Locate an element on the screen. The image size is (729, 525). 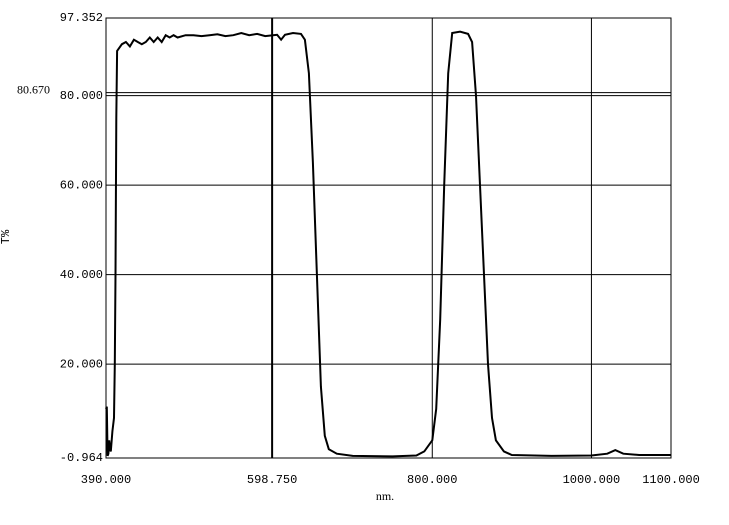
cursor-x-bg is located at coordinates (272, 480).